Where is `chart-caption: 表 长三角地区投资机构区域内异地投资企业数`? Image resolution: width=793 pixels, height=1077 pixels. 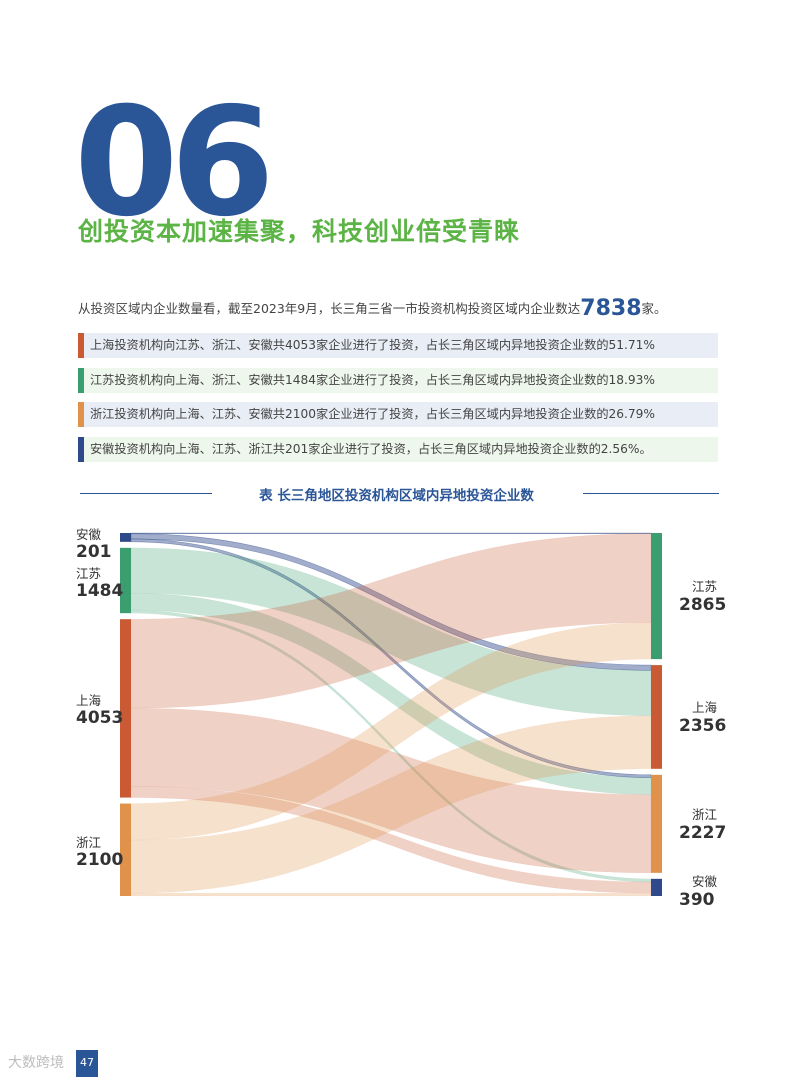
chart-caption: 表 长三角地区投资机构区域内异地投资企业数 is located at coordinates (396, 494).